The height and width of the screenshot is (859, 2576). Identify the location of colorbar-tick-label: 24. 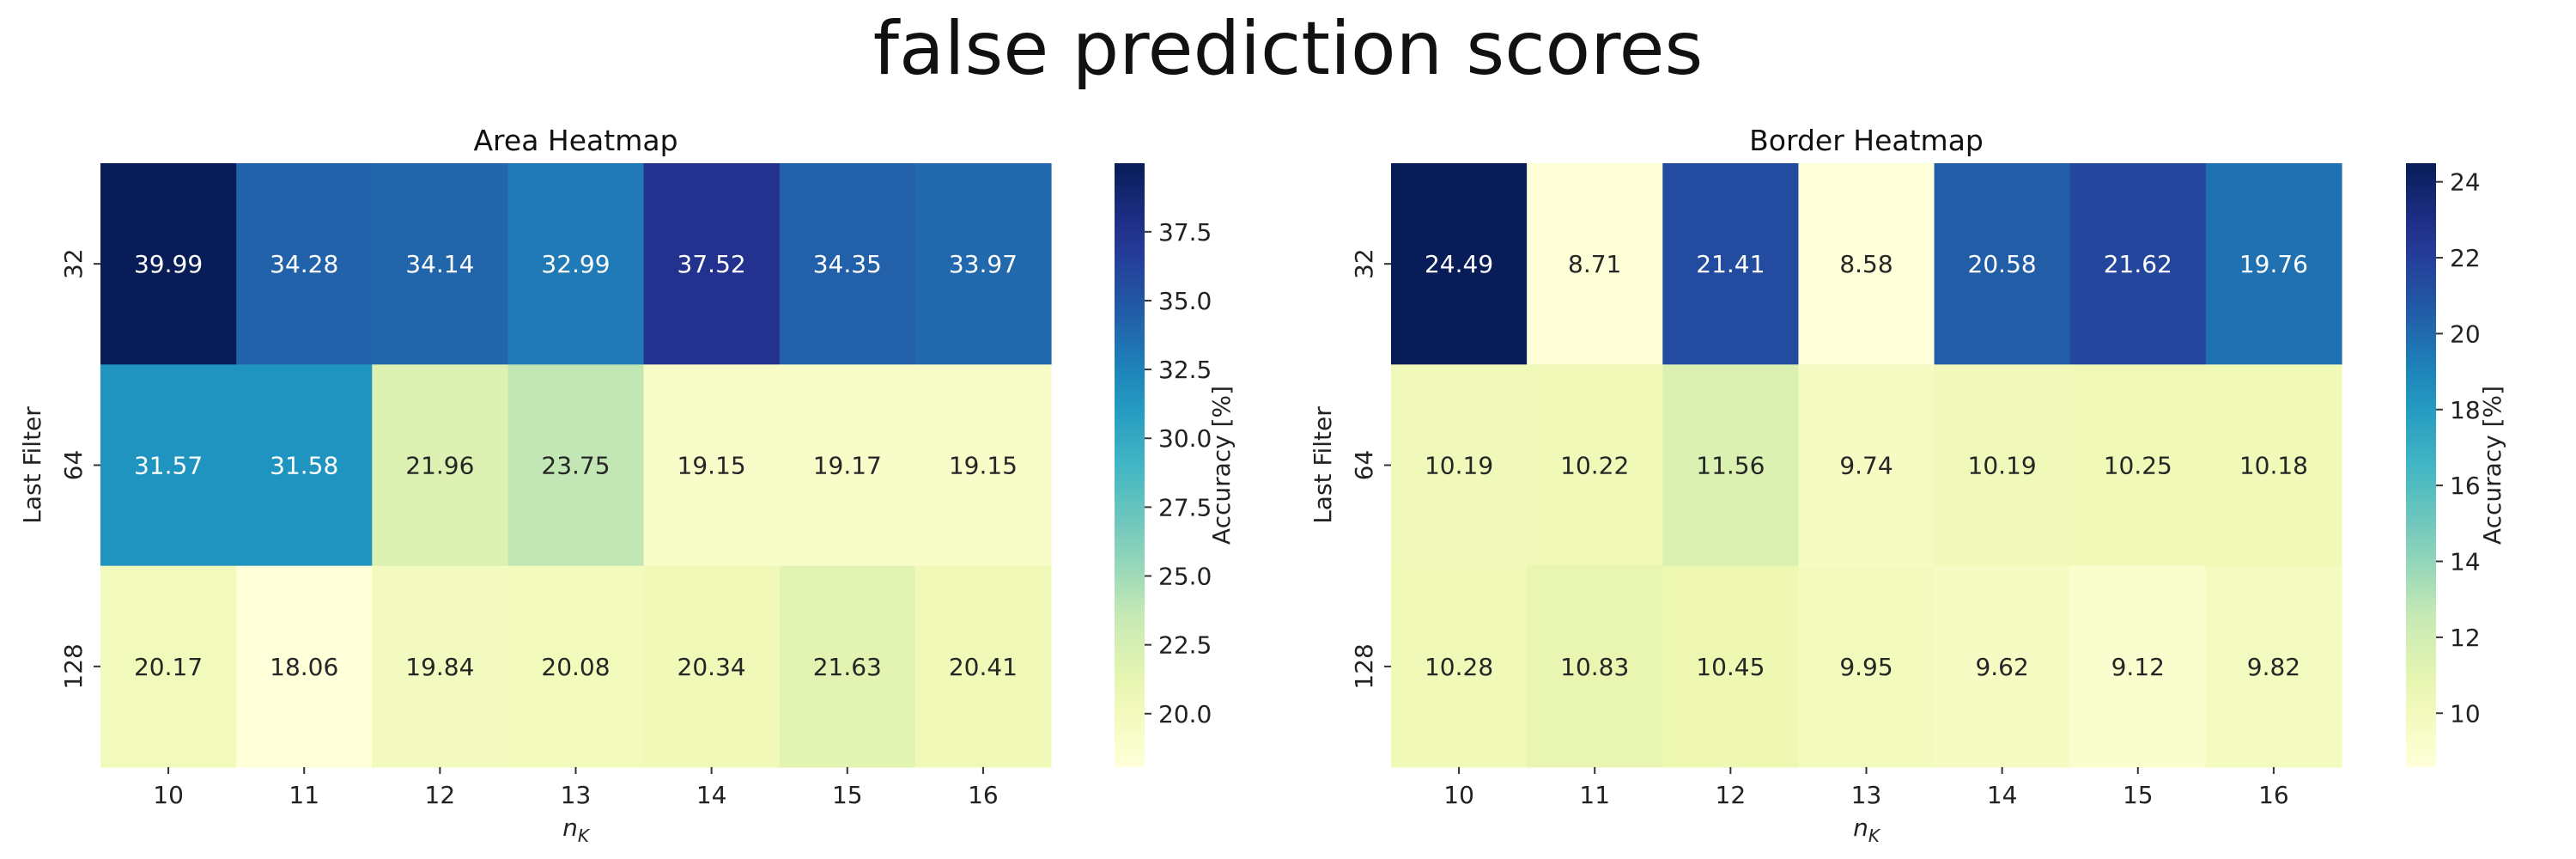
(2465, 182).